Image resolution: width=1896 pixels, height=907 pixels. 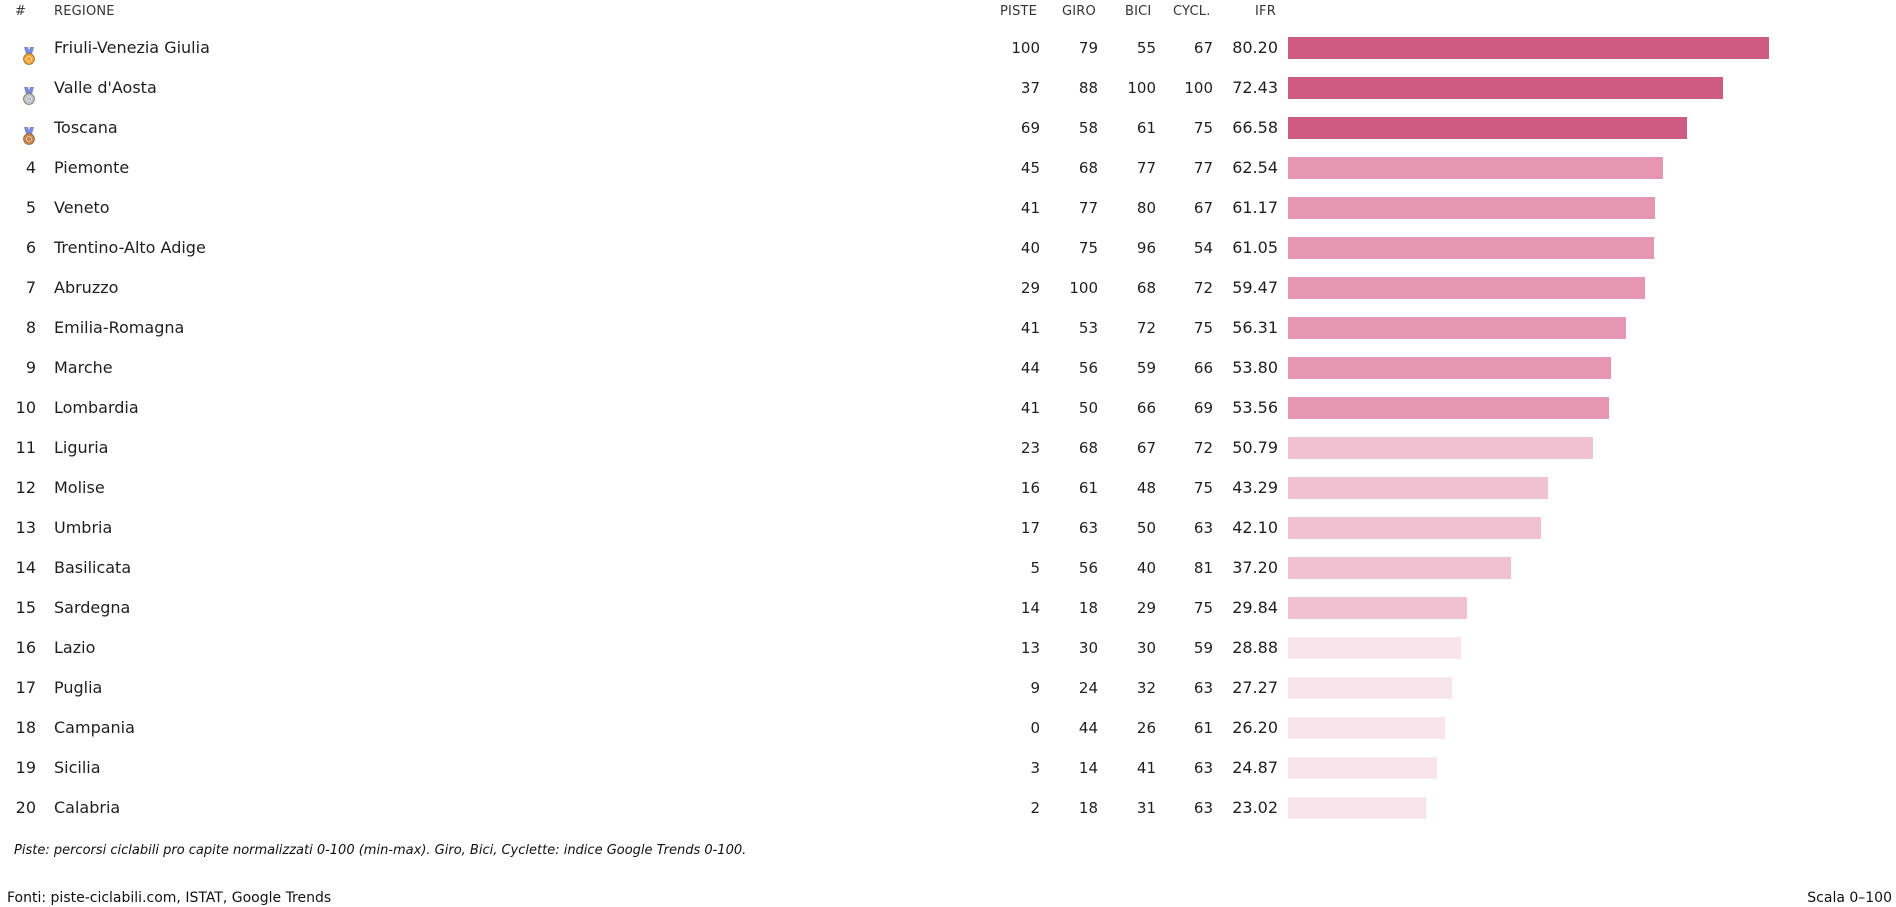 I want to click on piste-value: 23, so click(x=1030, y=448).